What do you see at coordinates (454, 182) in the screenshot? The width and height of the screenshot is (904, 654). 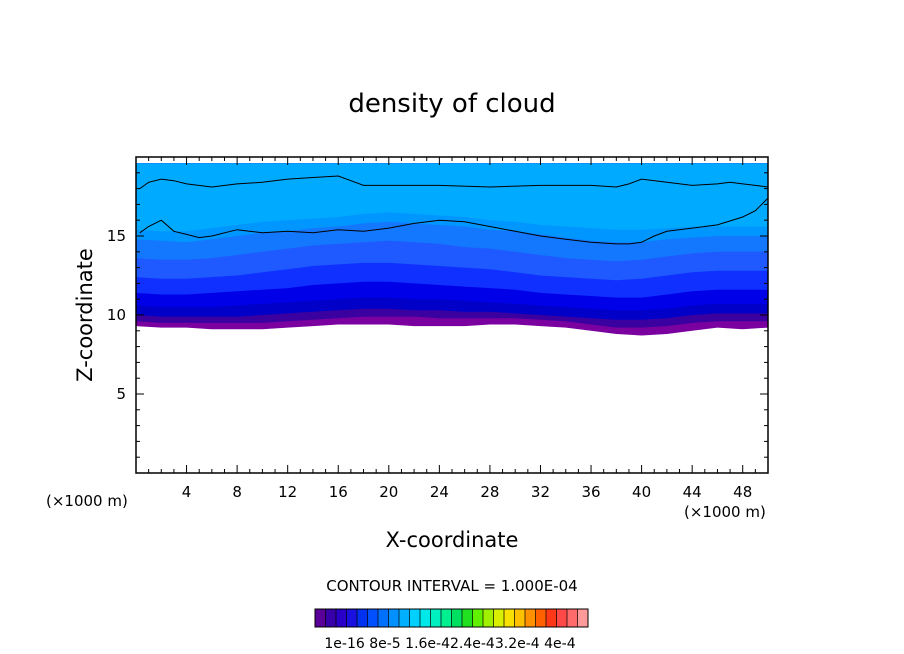 I see `contour-line-upper` at bounding box center [454, 182].